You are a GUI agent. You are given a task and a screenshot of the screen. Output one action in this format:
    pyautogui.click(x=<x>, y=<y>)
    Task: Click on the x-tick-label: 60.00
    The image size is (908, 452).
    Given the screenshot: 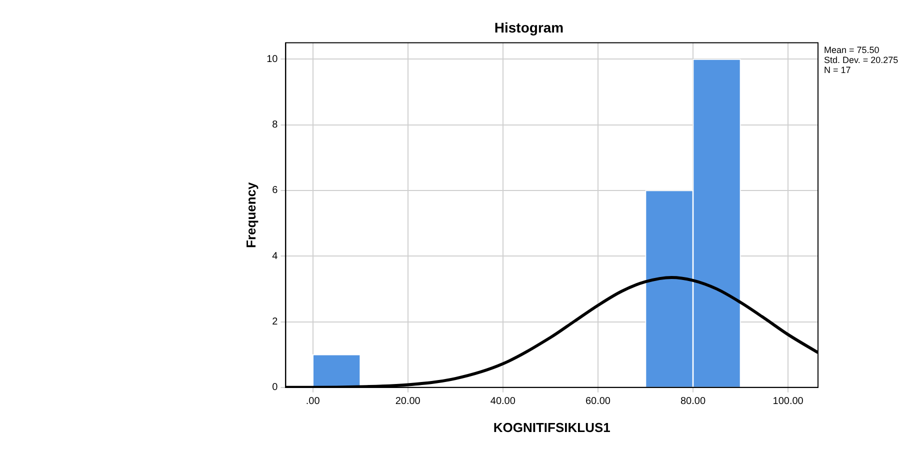 What is the action you would take?
    pyautogui.click(x=598, y=402)
    